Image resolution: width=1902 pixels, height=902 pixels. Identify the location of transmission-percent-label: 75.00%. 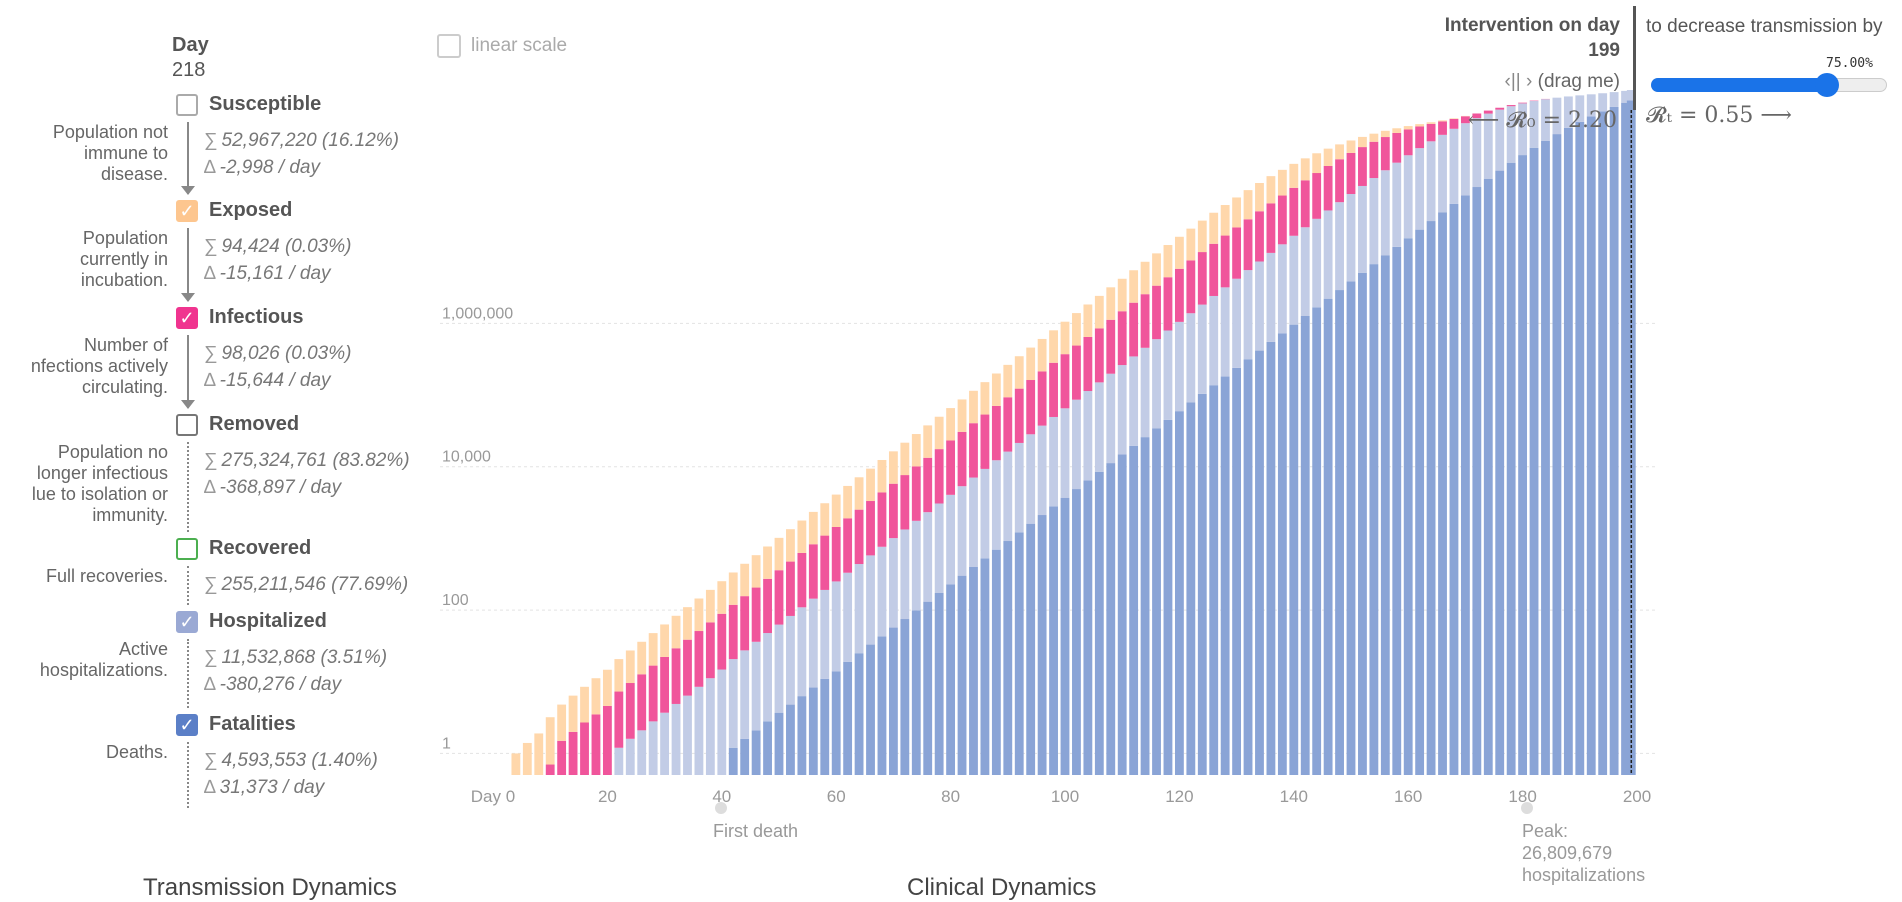
(1849, 63).